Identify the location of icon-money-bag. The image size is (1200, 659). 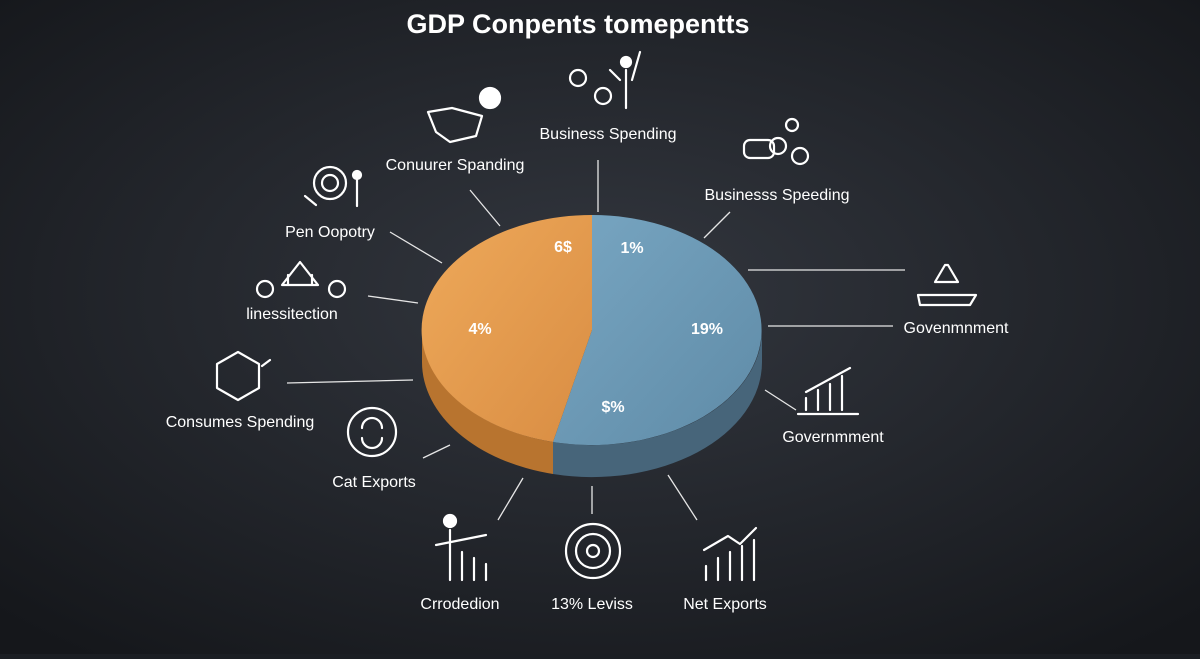
(947, 285).